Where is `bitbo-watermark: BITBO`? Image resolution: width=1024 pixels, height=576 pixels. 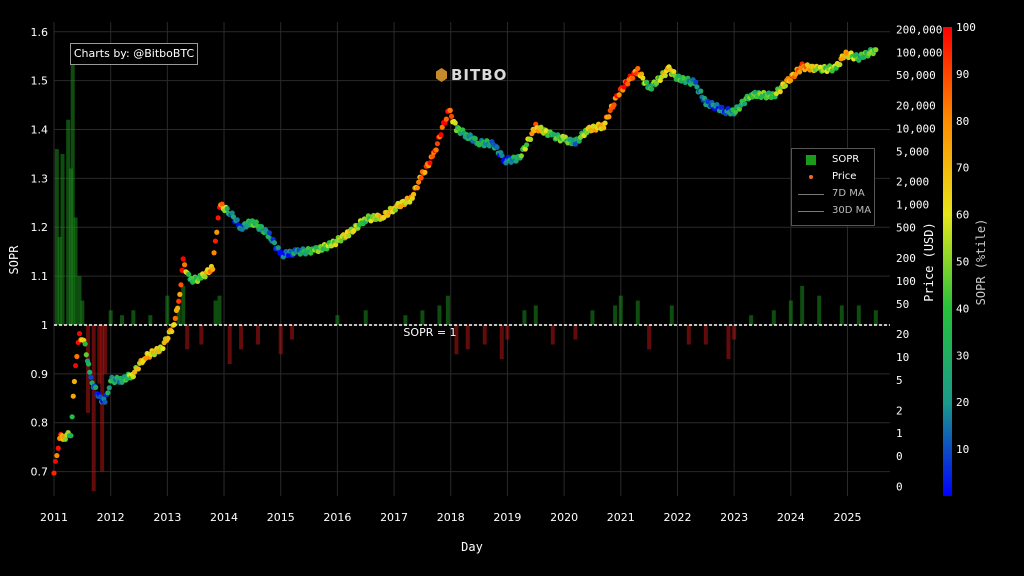 bitbo-watermark: BITBO is located at coordinates (472, 76).